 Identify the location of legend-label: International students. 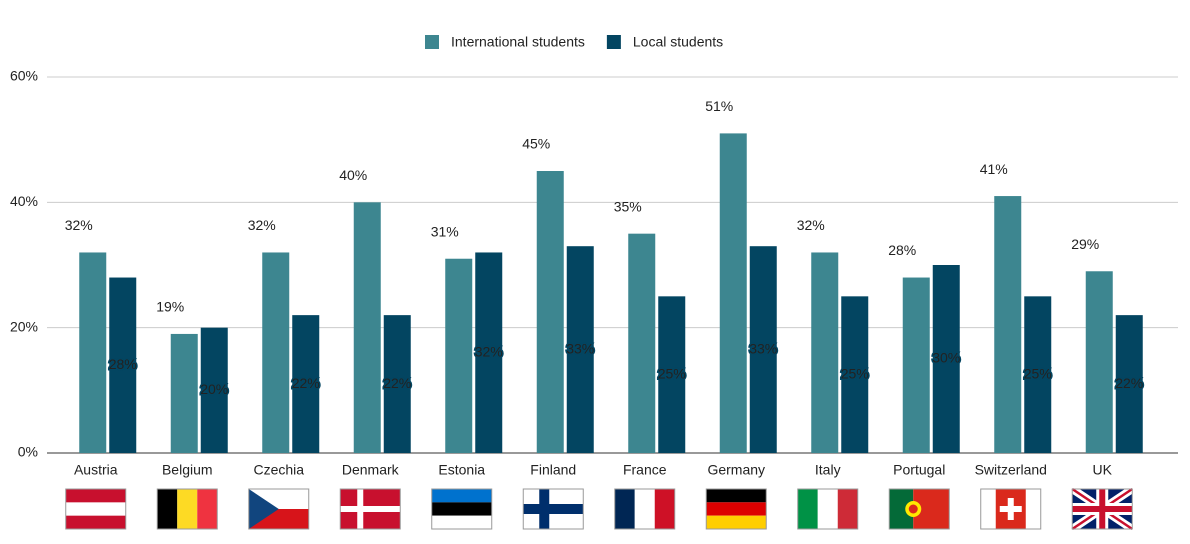
(518, 42).